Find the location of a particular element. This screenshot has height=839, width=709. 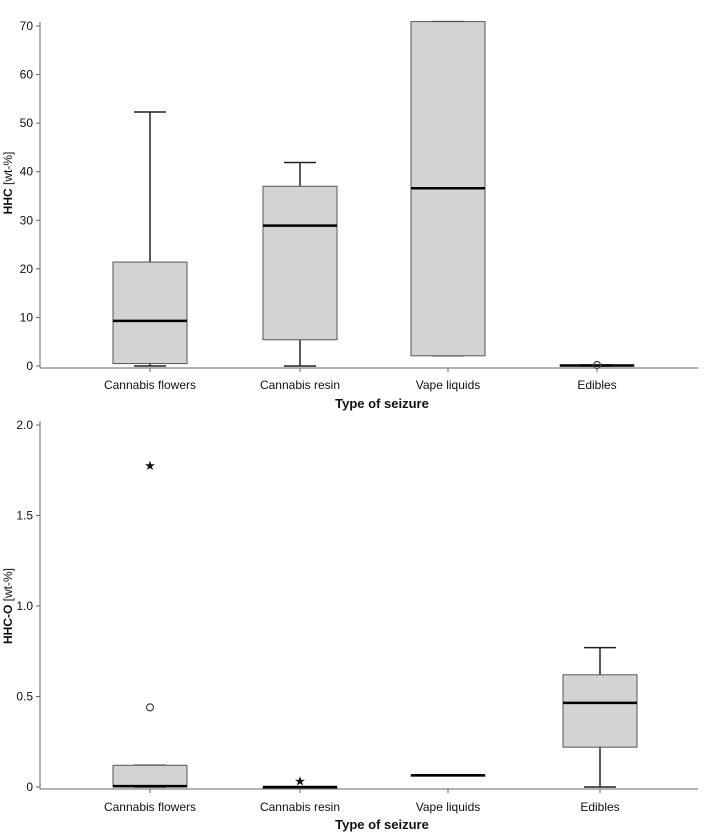

hhc-o-edibles-box is located at coordinates (600, 711).